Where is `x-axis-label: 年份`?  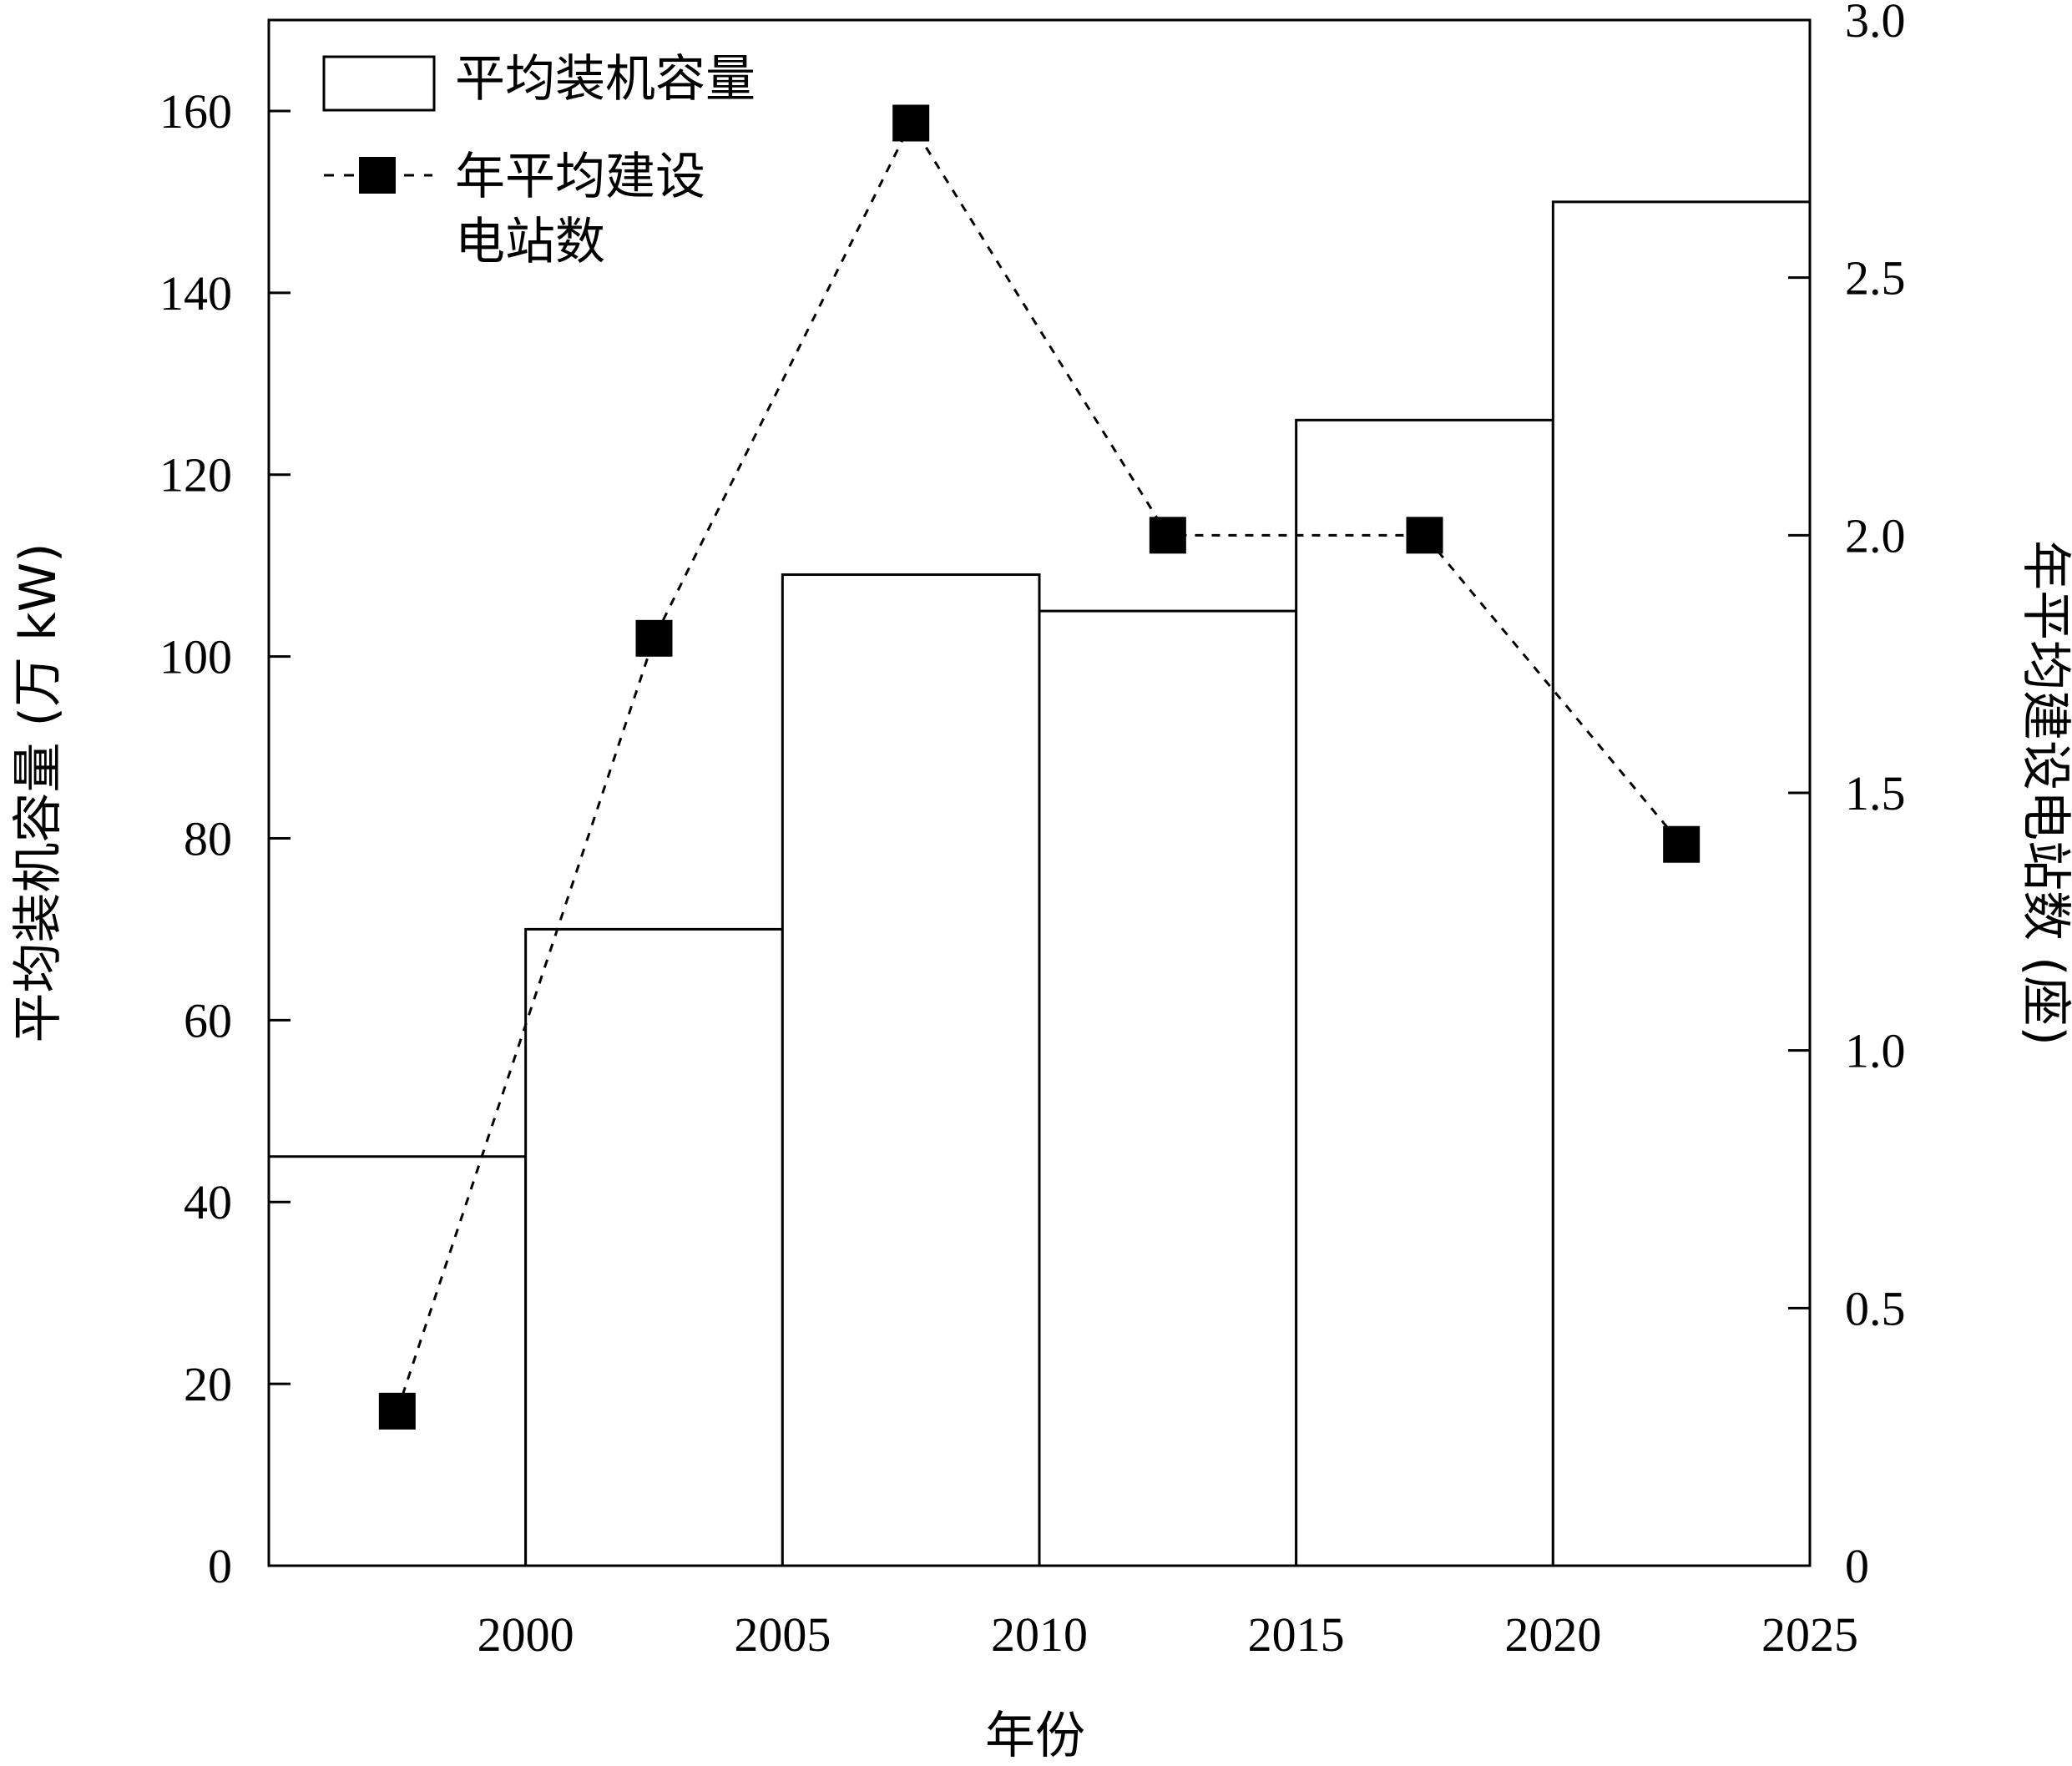
x-axis-label: 年份 is located at coordinates (1035, 1736).